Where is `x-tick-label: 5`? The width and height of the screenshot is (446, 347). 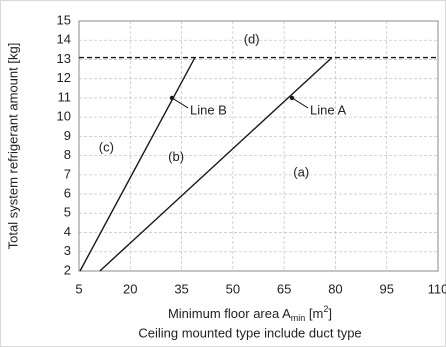
x-tick-label: 5 is located at coordinates (78, 288).